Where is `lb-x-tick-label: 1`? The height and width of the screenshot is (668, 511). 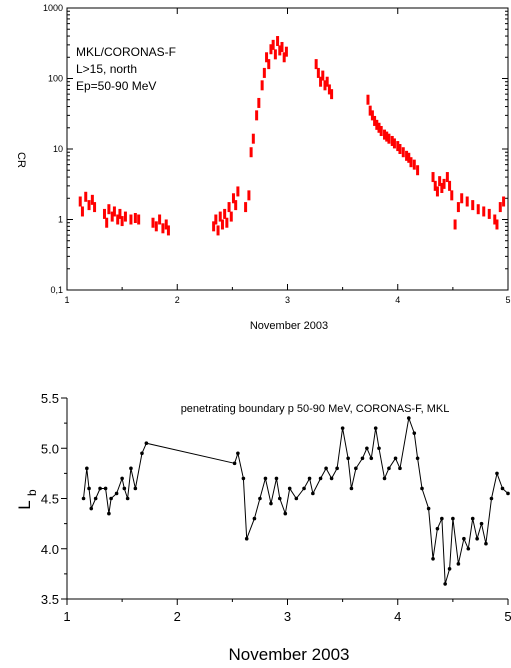 lb-x-tick-label: 1 is located at coordinates (66, 616).